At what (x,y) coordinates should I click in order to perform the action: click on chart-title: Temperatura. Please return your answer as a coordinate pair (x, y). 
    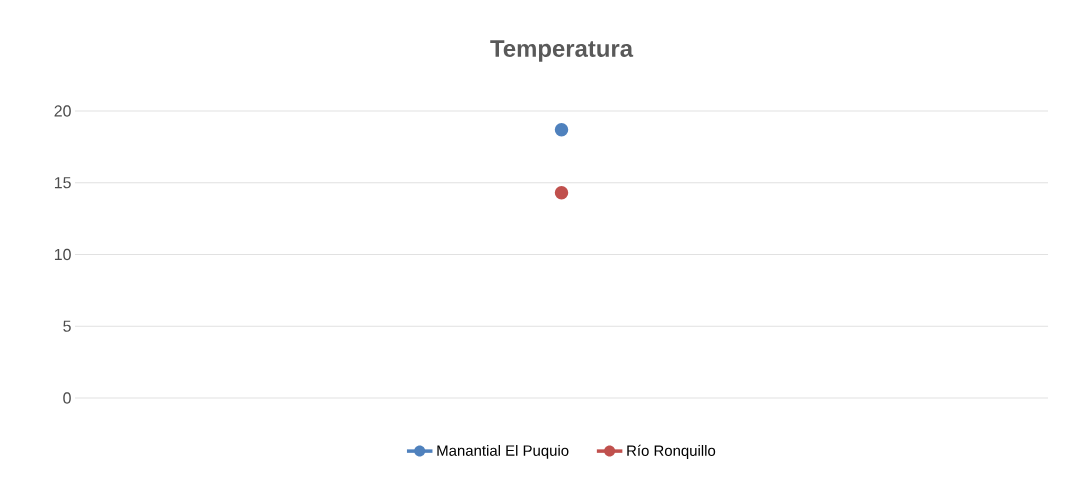
    Looking at the image, I should click on (562, 51).